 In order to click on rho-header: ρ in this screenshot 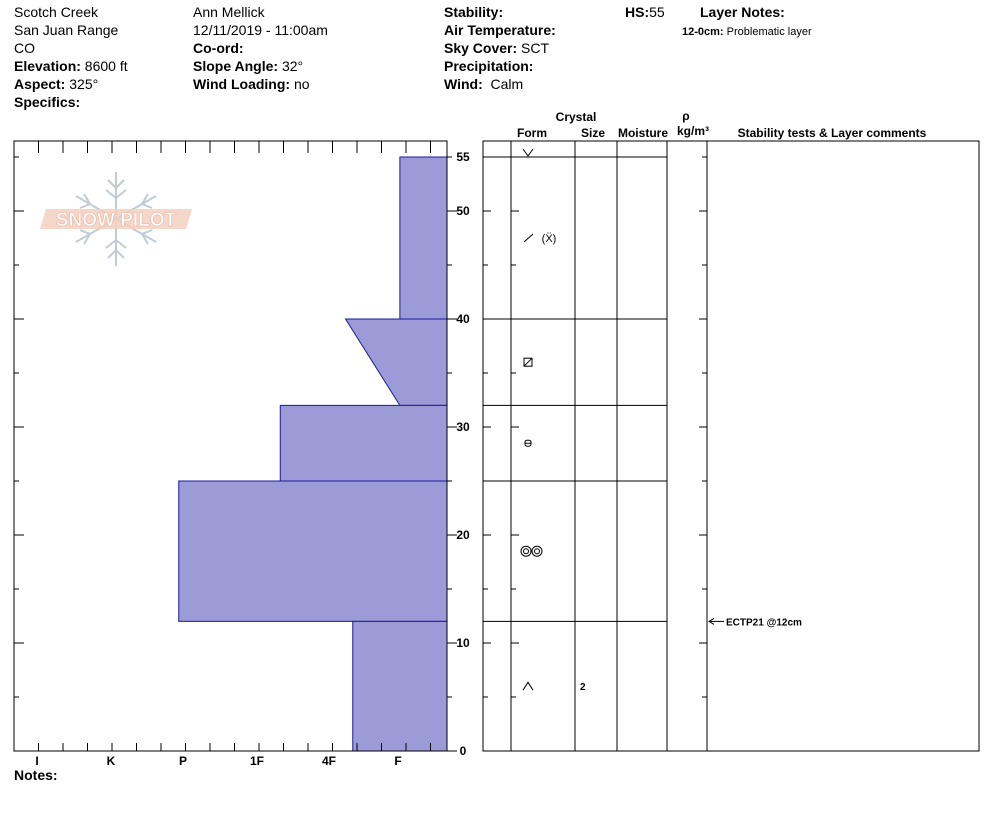, I will do `click(685, 116)`.